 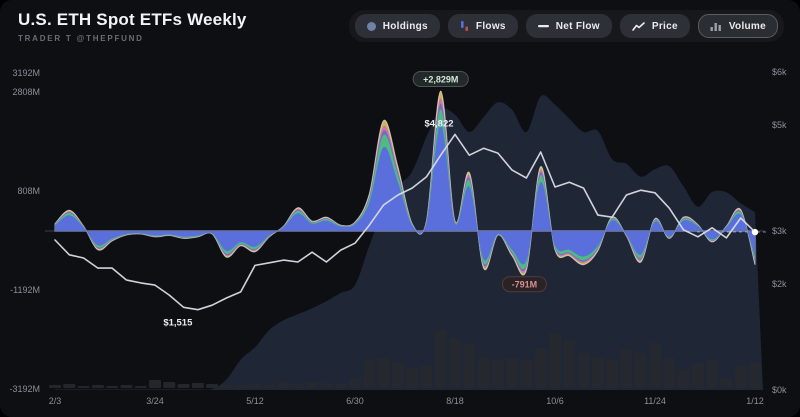 I want to click on volume-toggle-button: Volume, so click(x=737, y=26).